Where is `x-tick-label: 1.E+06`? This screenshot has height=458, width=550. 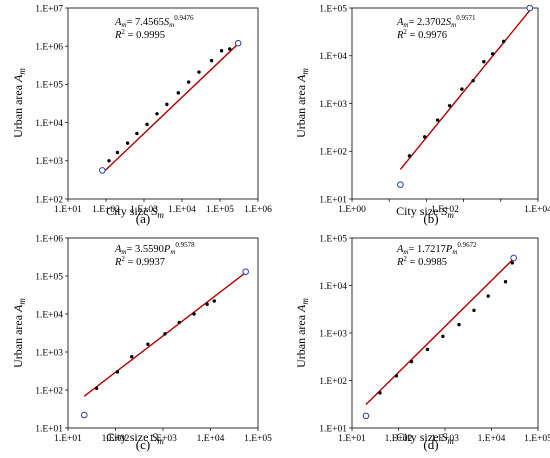 x-tick-label: 1.E+06 is located at coordinates (258, 210).